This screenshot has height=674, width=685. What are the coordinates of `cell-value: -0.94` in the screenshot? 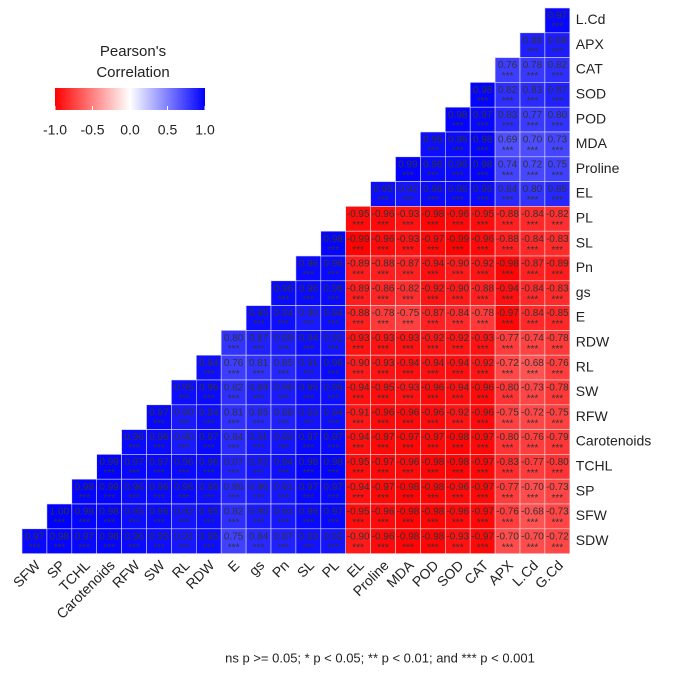 It's located at (358, 437).